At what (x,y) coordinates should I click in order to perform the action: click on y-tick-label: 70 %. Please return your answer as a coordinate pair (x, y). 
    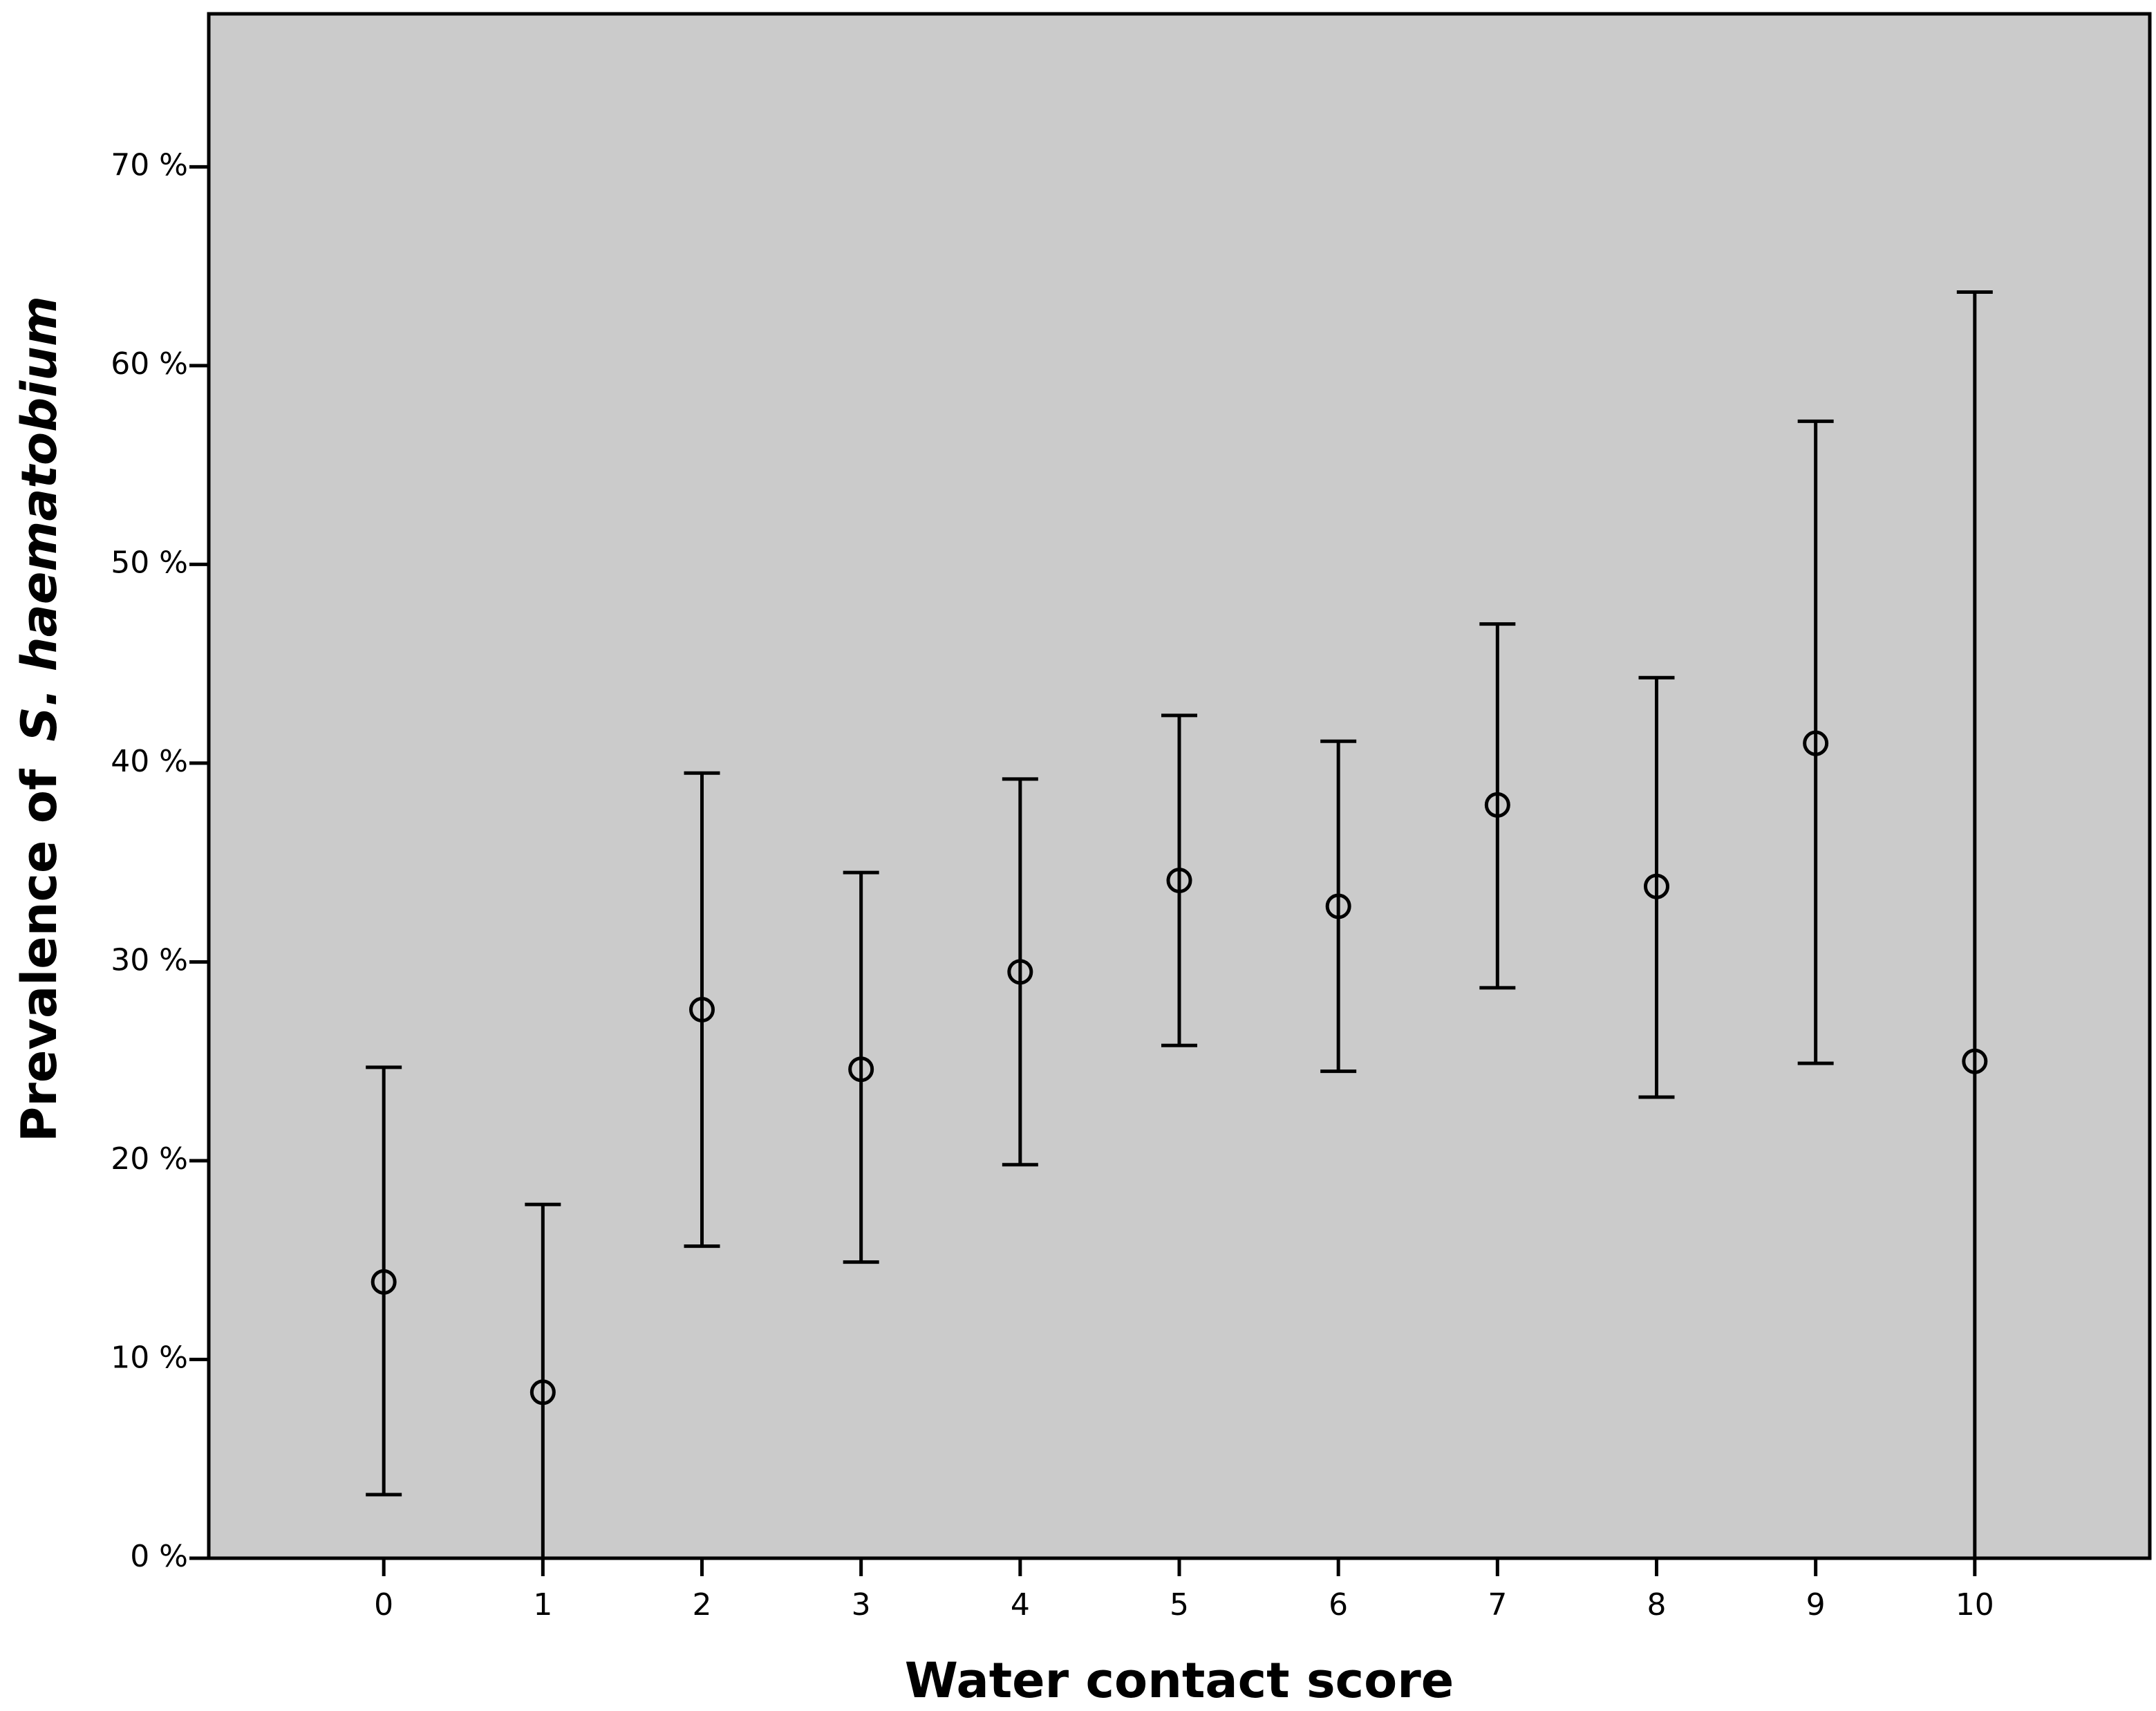
    Looking at the image, I should click on (149, 165).